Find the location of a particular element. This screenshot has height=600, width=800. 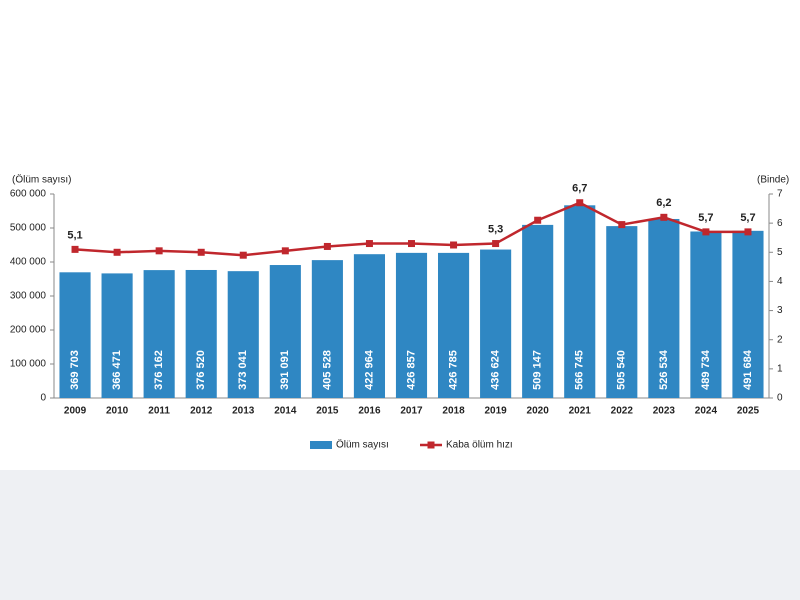

legend-label: Ölüm sayısı is located at coordinates (362, 445).